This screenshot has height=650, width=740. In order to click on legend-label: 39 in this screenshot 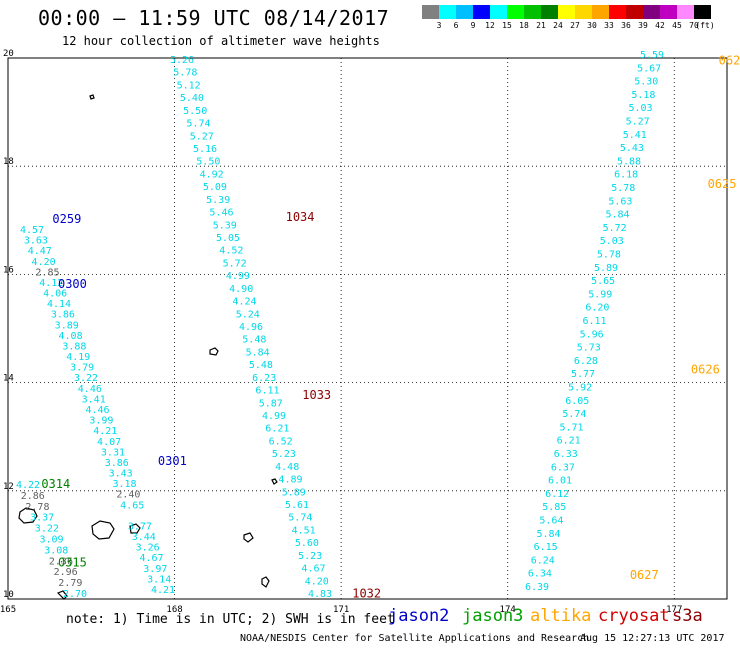, I will do `click(643, 25)`.